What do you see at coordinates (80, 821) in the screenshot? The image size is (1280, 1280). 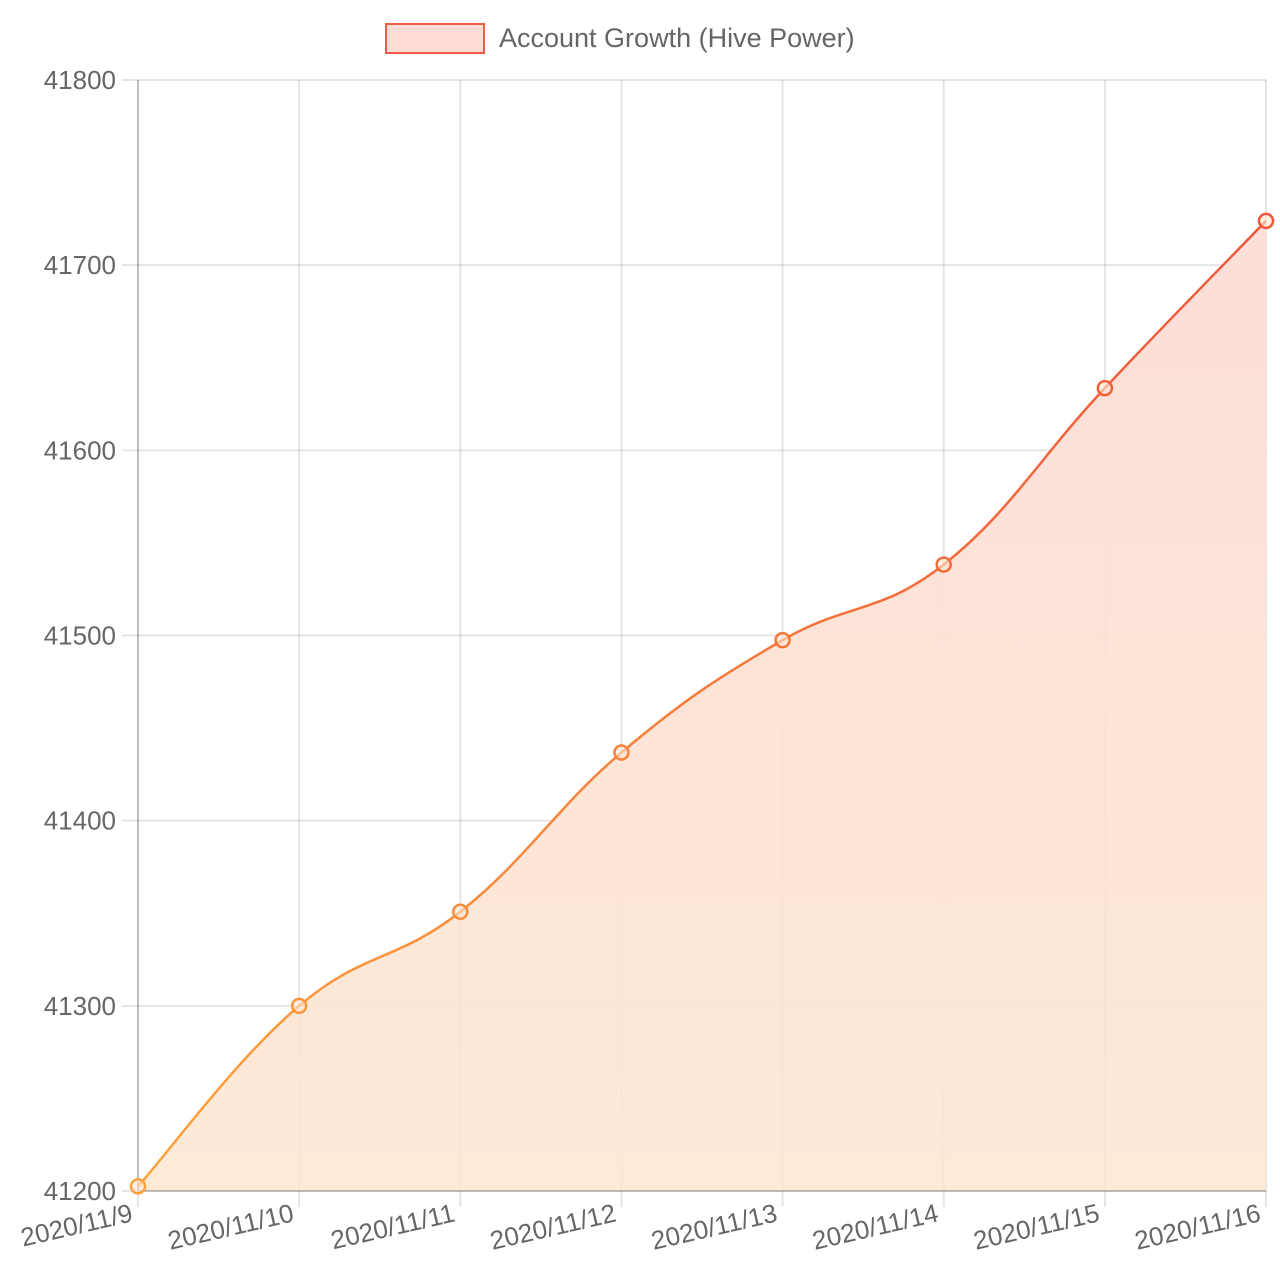 I see `y-tick-label: 41400` at bounding box center [80, 821].